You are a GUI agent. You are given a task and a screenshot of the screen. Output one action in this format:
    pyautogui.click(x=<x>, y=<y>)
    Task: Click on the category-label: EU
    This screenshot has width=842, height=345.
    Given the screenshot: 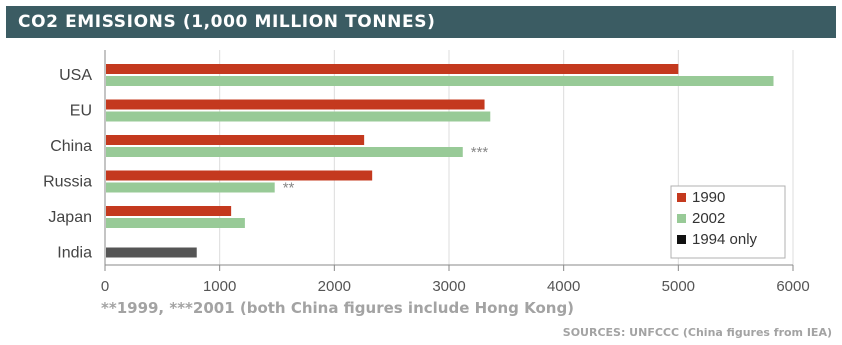 What is the action you would take?
    pyautogui.click(x=81, y=111)
    